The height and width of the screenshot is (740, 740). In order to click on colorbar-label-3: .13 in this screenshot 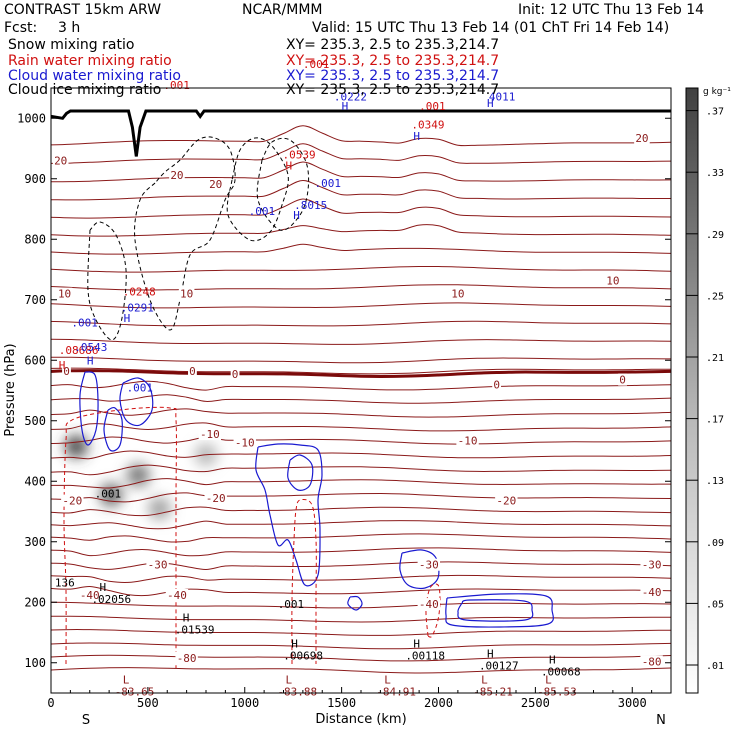, I will do `click(715, 481)`.